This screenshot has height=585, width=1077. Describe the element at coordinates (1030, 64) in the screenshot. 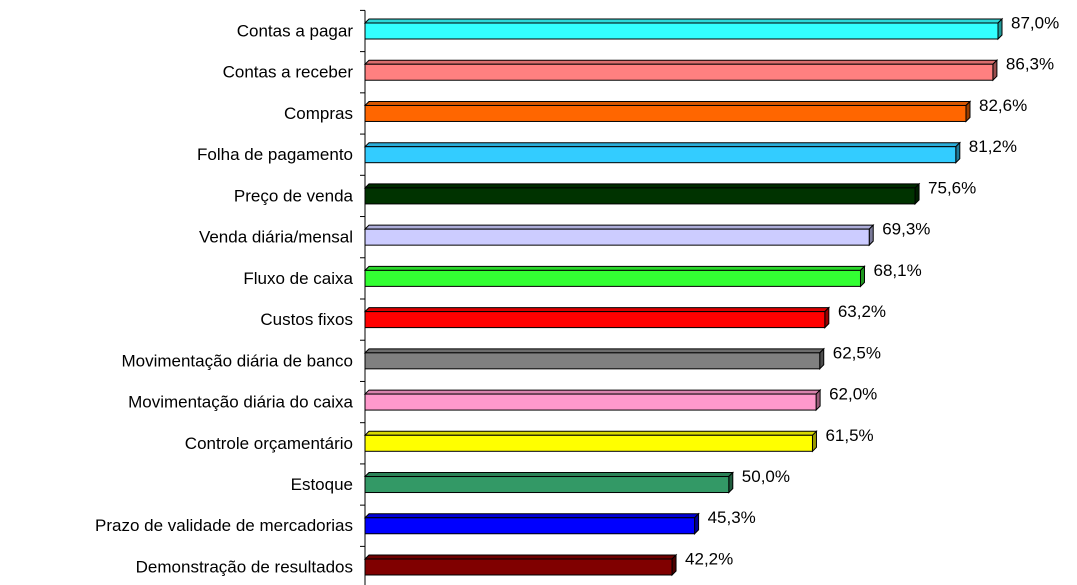

I see `value-label: 86,3%` at that location.